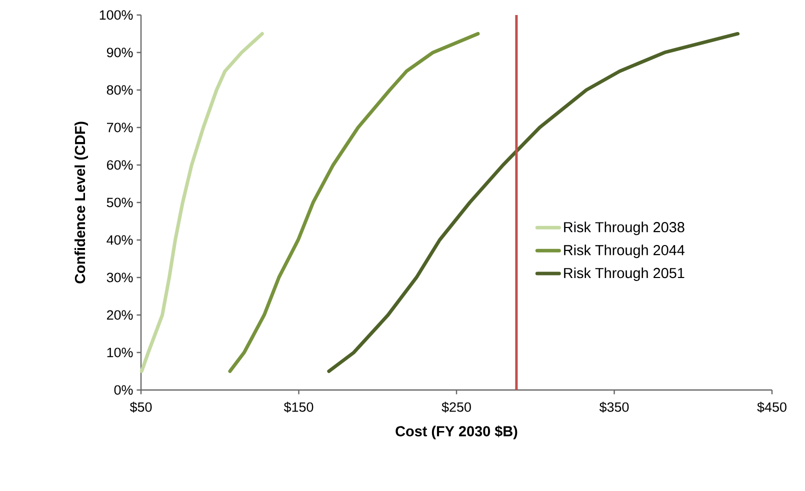  I want to click on y-tick-label: 0%, so click(123, 390).